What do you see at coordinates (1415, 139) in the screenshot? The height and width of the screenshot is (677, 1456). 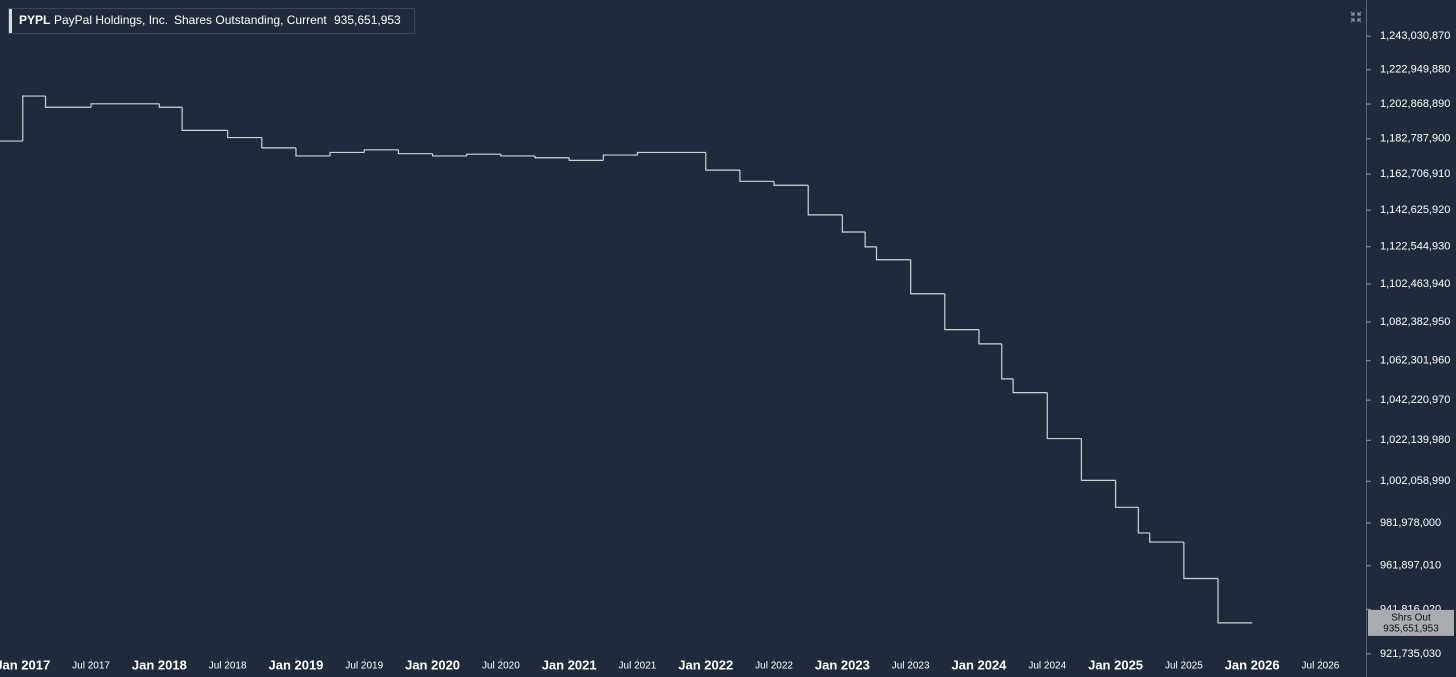 I see `y-tick-label: 1,182,787,900` at bounding box center [1415, 139].